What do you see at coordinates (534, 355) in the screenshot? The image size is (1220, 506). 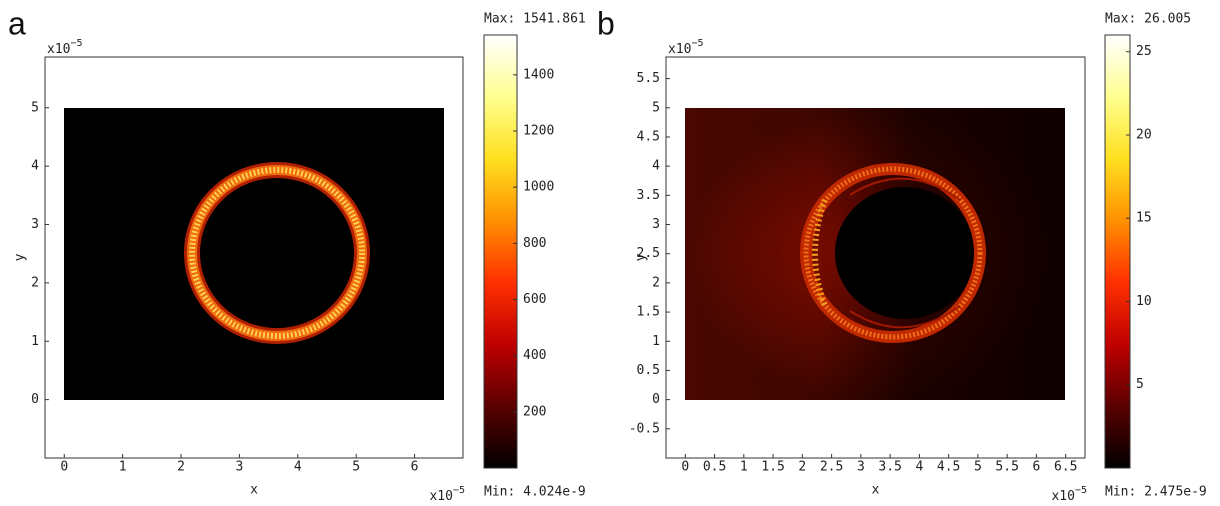 I see `colorbar-tick-label: 400` at bounding box center [534, 355].